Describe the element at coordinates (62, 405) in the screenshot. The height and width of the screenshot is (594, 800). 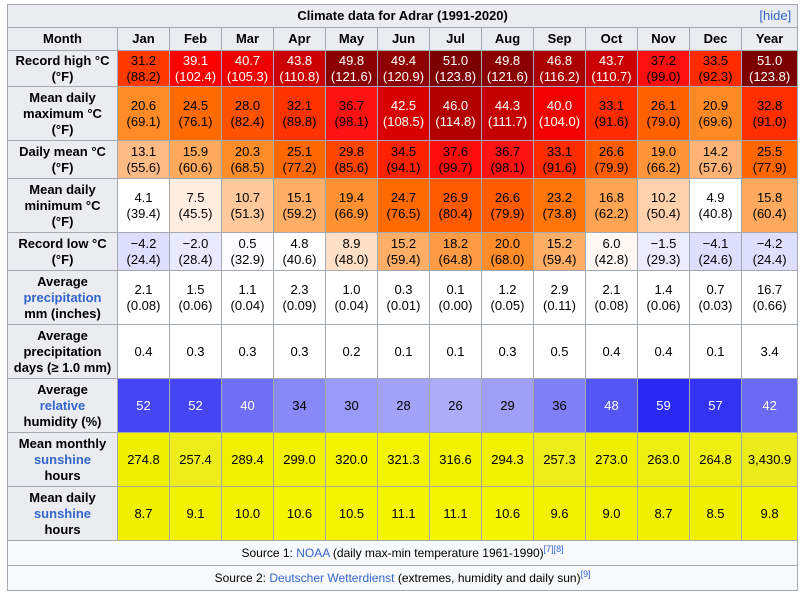
I see `row-label-link: relative` at that location.